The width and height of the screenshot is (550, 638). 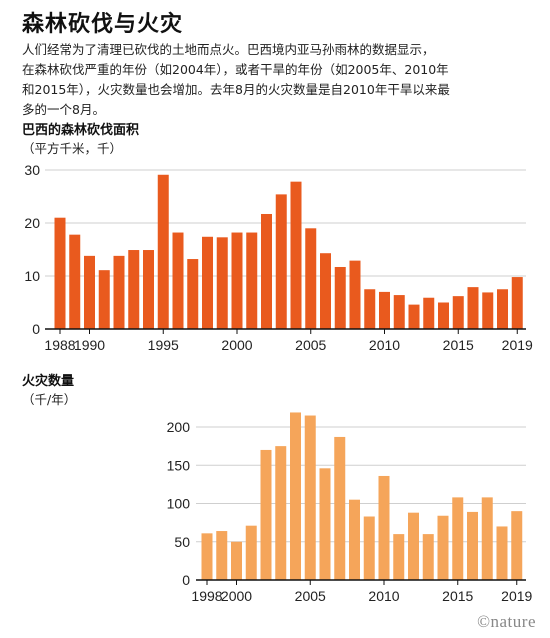 What do you see at coordinates (383, 596) in the screenshot?
I see `fires-x-tick-label: 2010` at bounding box center [383, 596].